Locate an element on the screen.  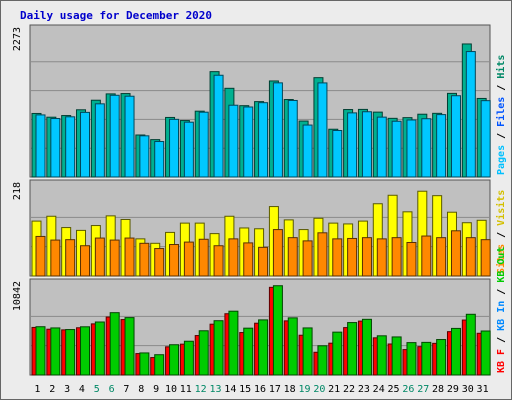
day-label: 5 is located at coordinates (97, 389).